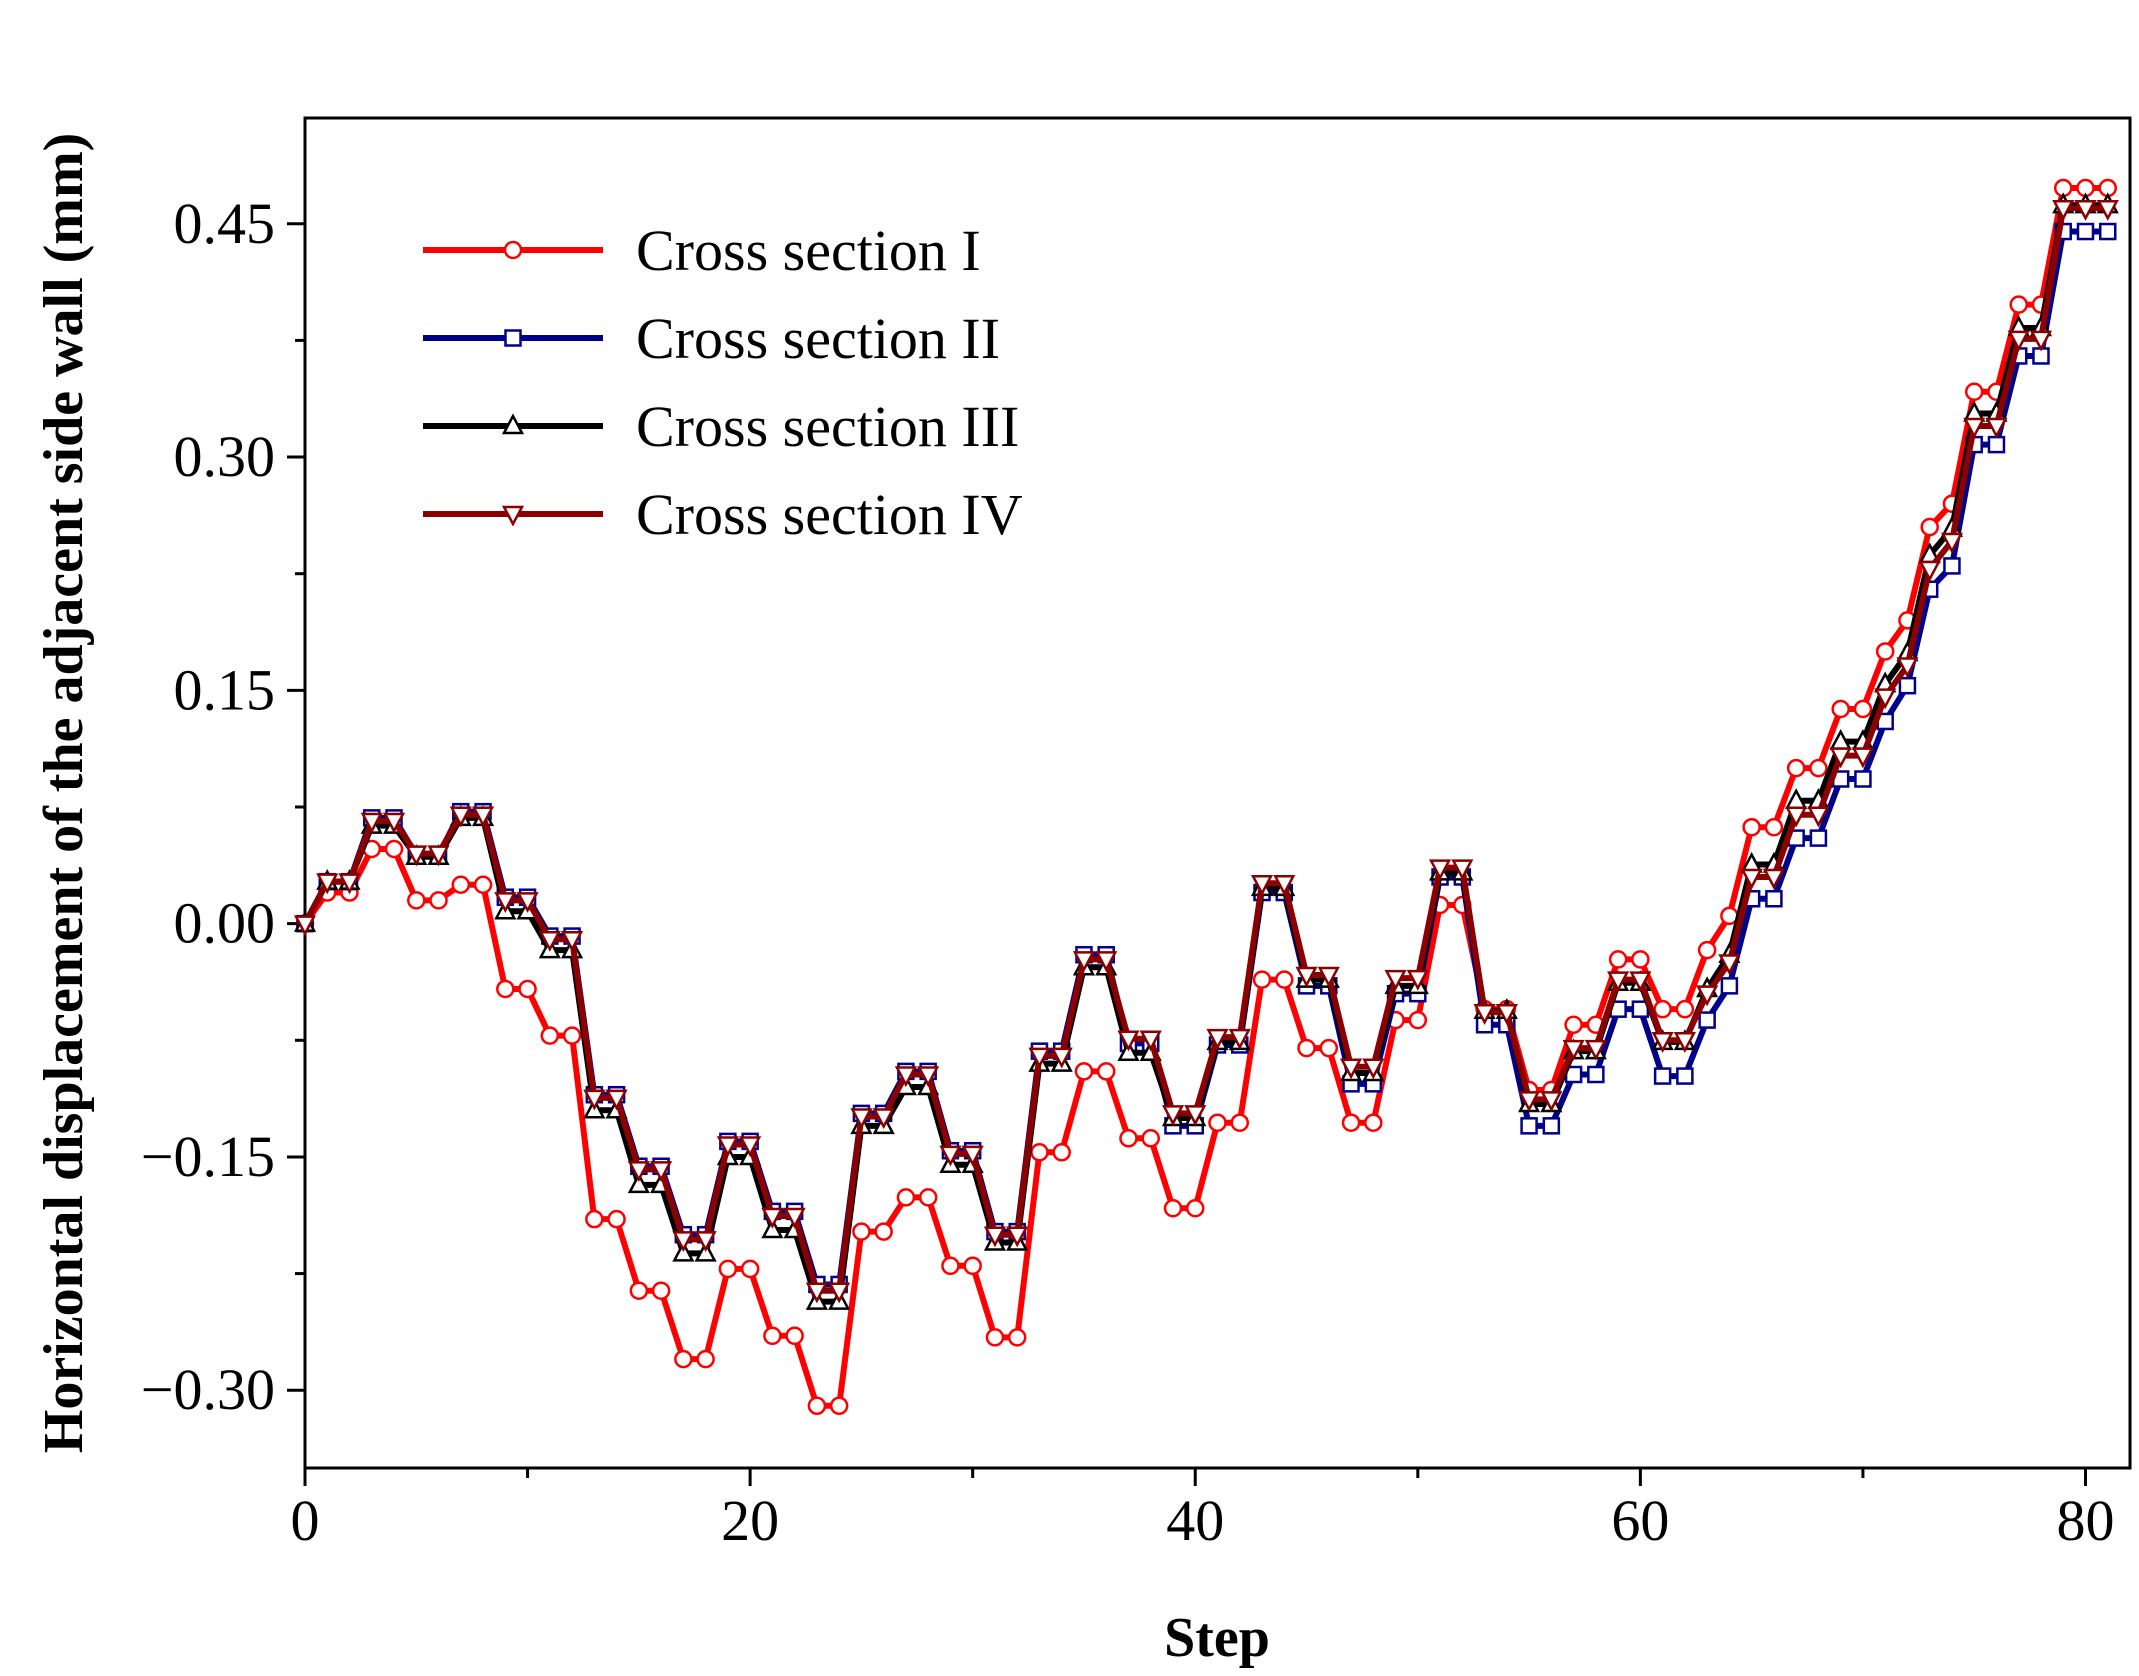 The width and height of the screenshot is (2139, 1676). Describe the element at coordinates (1640, 1520) in the screenshot. I see `x-tick-label: 60` at that location.